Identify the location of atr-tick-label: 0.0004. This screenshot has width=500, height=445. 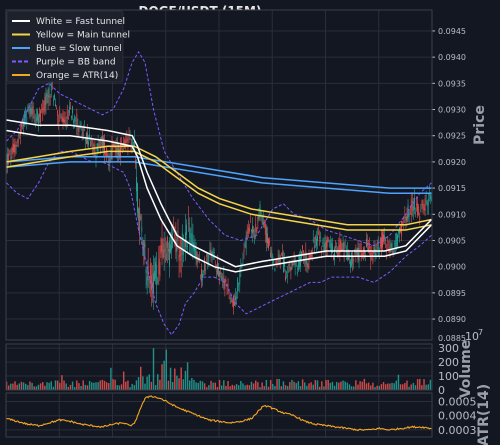
(457, 416).